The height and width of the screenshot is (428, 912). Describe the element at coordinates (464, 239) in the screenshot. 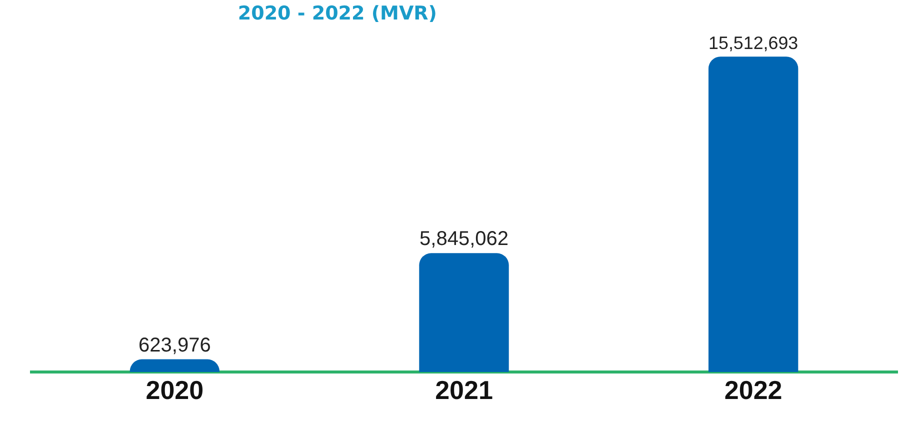

I see `data-label: 5,845,062` at that location.